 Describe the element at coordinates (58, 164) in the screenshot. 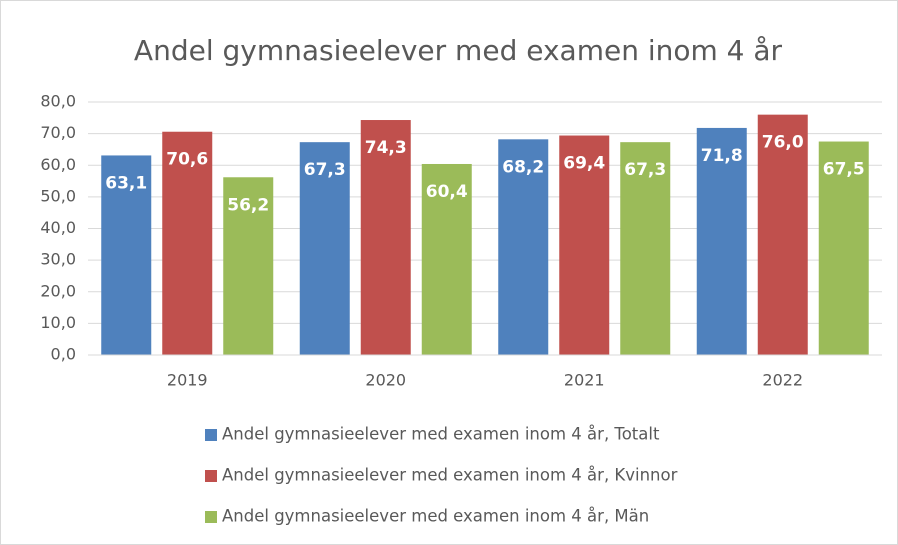

I see `y-tick-label: 60,0` at that location.